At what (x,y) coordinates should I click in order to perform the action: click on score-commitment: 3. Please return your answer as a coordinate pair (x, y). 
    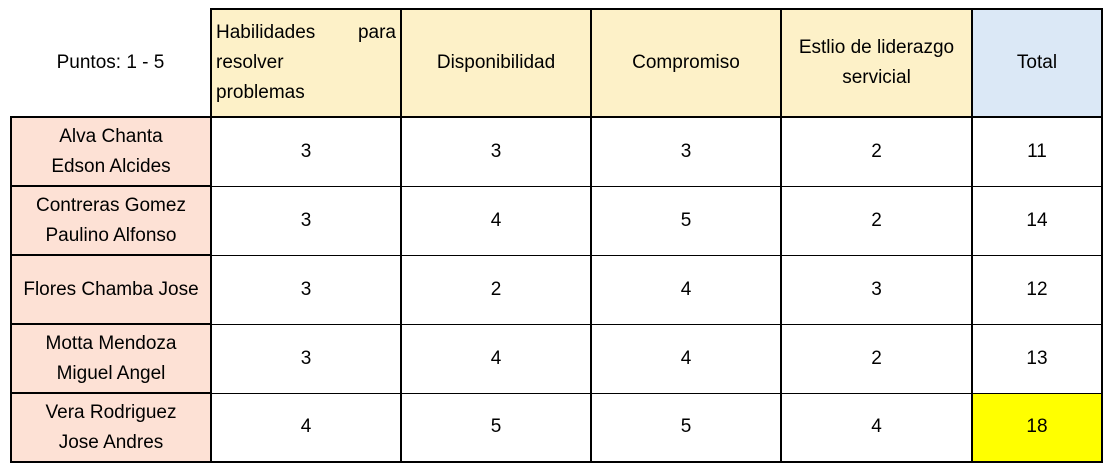
    Looking at the image, I should click on (686, 151).